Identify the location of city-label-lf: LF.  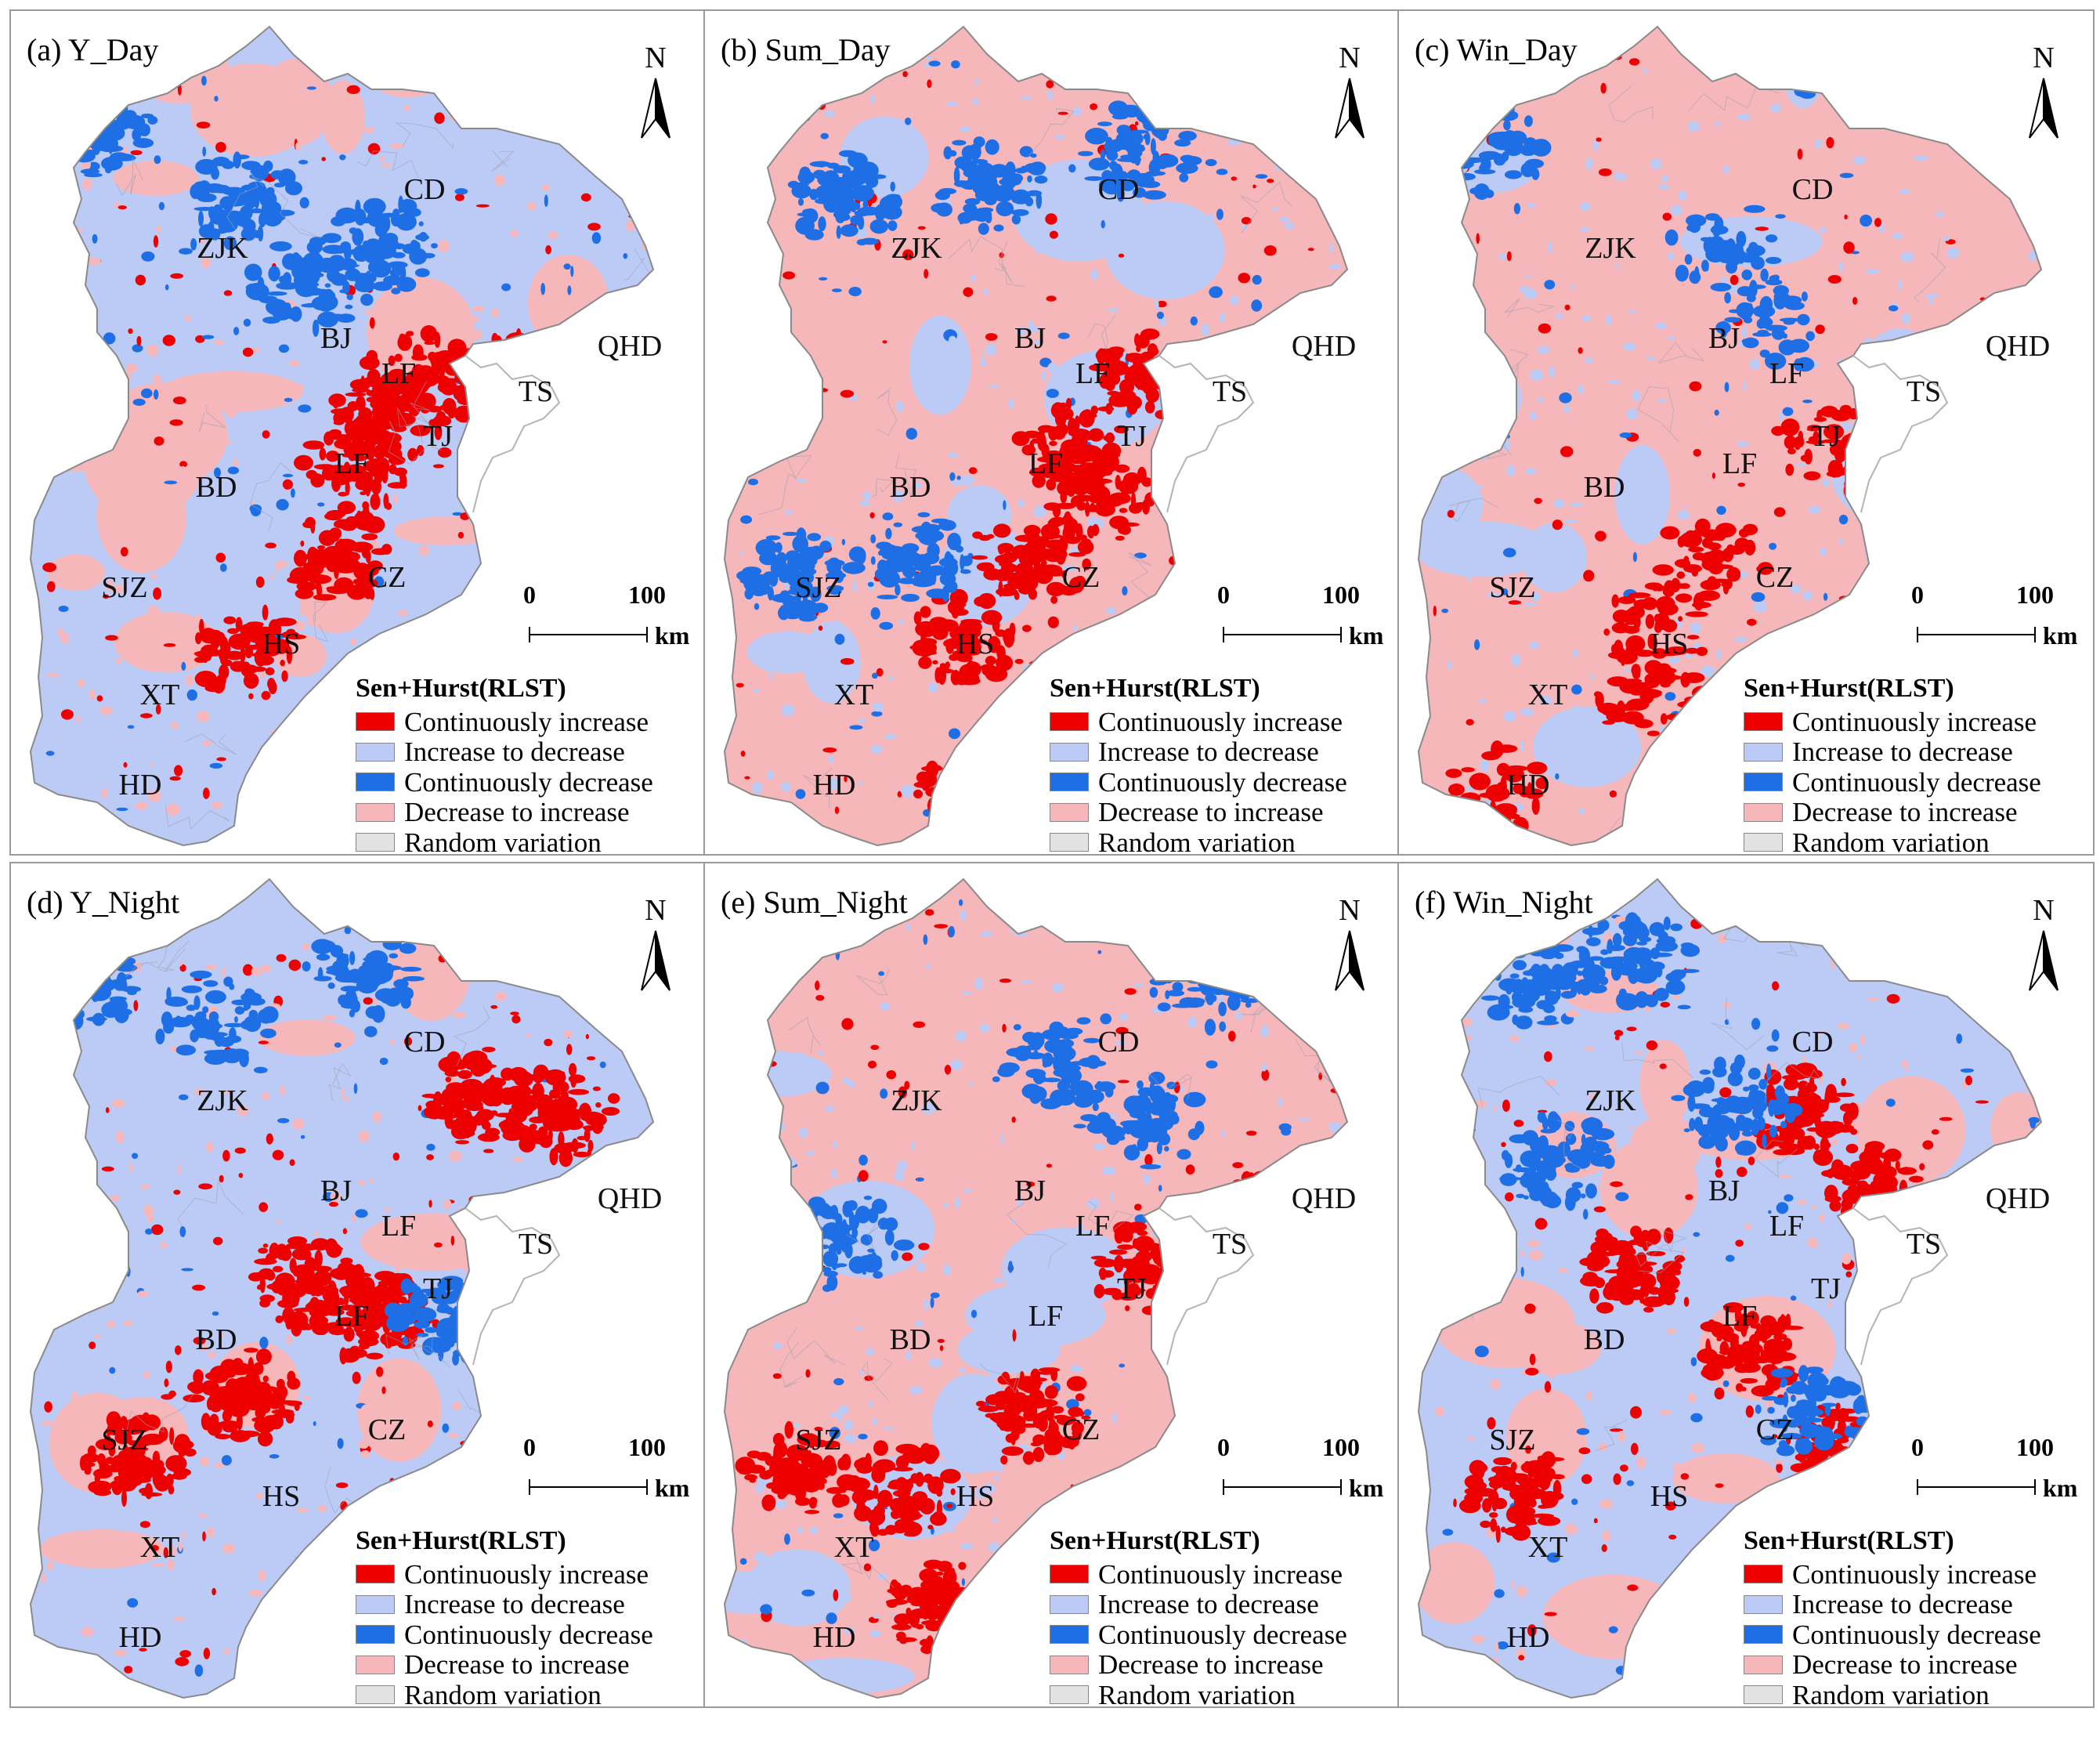
(398, 1226).